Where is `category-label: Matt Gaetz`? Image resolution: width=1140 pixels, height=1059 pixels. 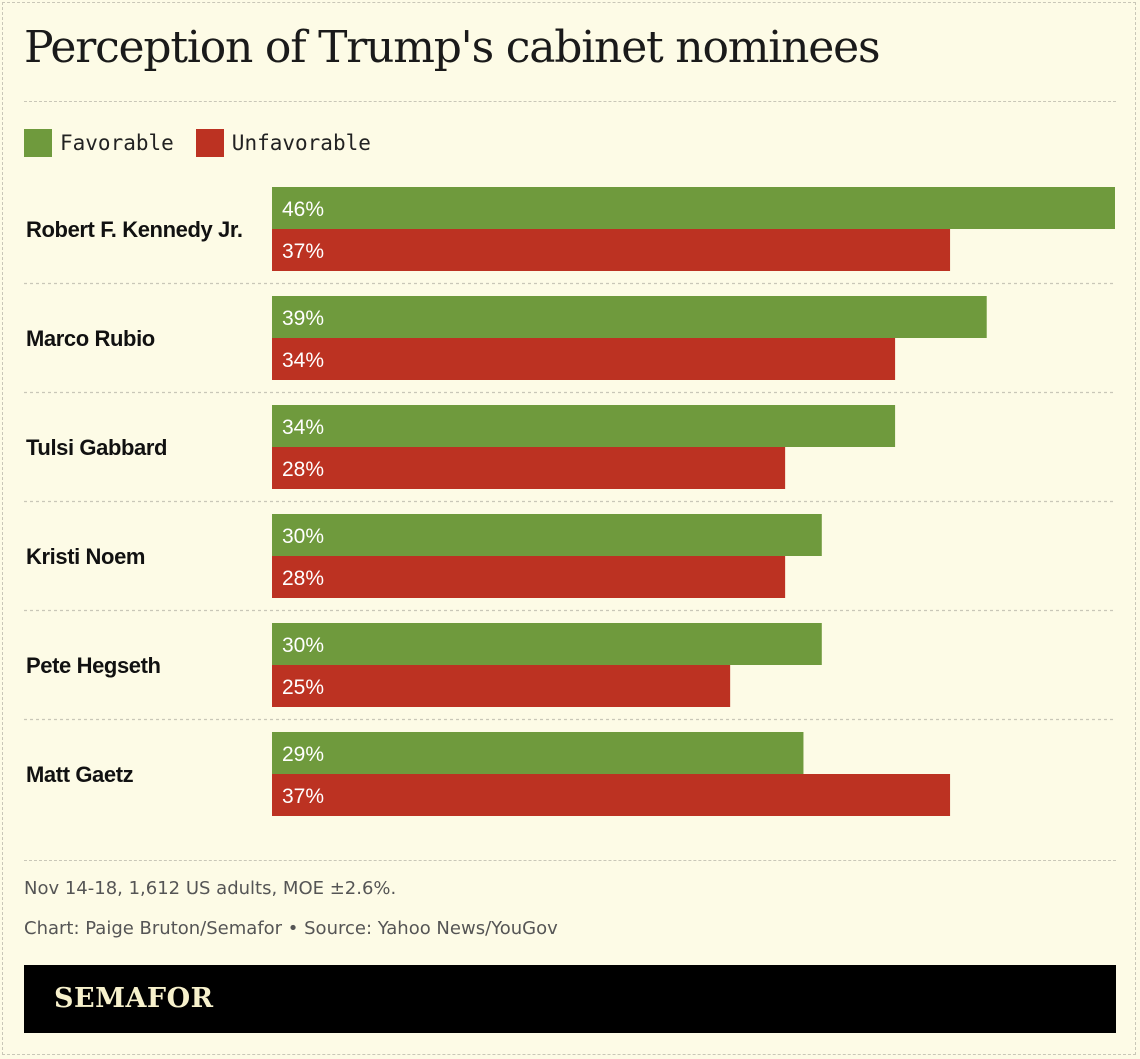 category-label: Matt Gaetz is located at coordinates (80, 774).